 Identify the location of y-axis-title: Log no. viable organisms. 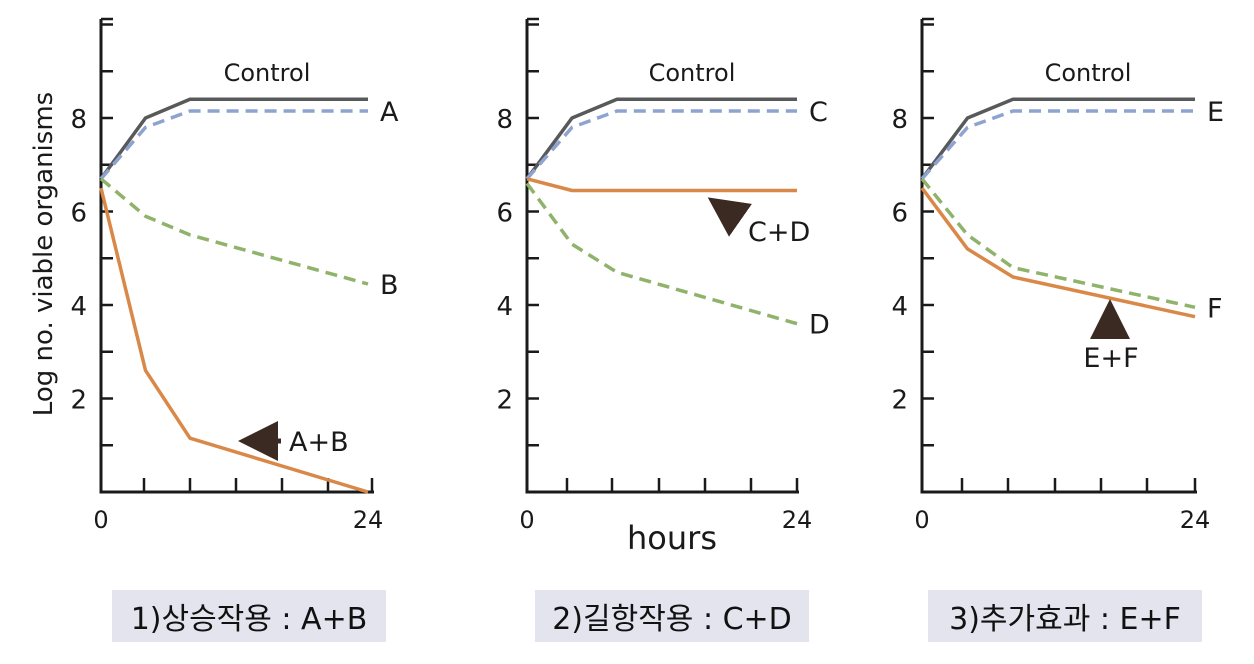
(44, 254).